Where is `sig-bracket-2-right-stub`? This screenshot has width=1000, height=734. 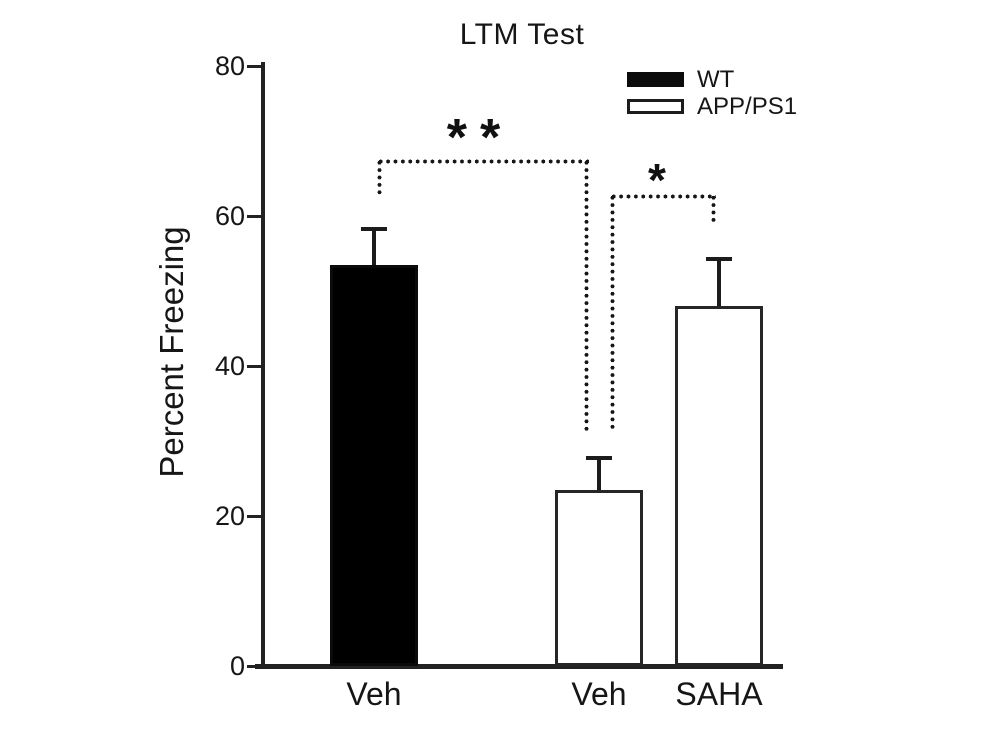 sig-bracket-2-right-stub is located at coordinates (713, 209).